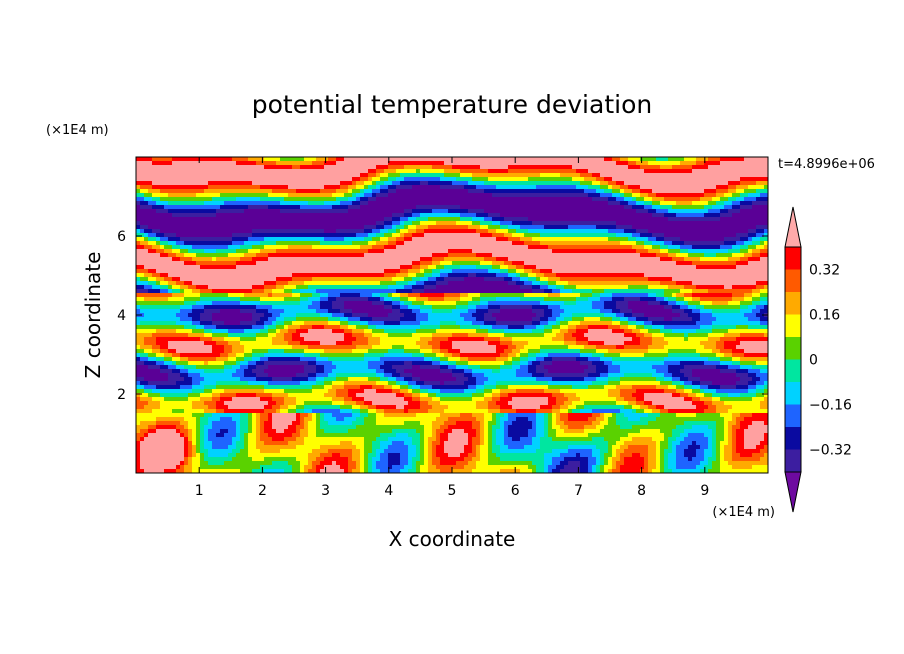 Image resolution: width=904 pixels, height=654 pixels. I want to click on x-tick-label: 3, so click(325, 491).